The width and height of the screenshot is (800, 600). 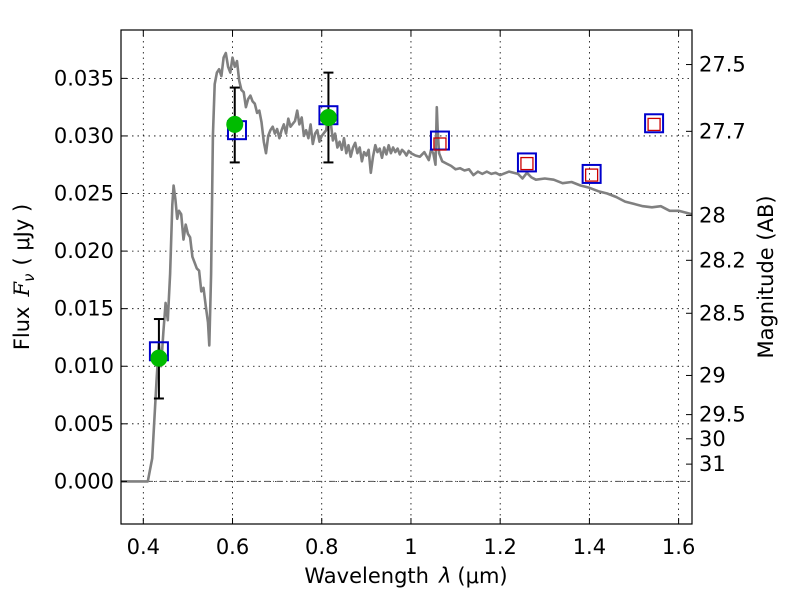 I want to click on y-tick-label: 0.015, so click(x=84, y=309).